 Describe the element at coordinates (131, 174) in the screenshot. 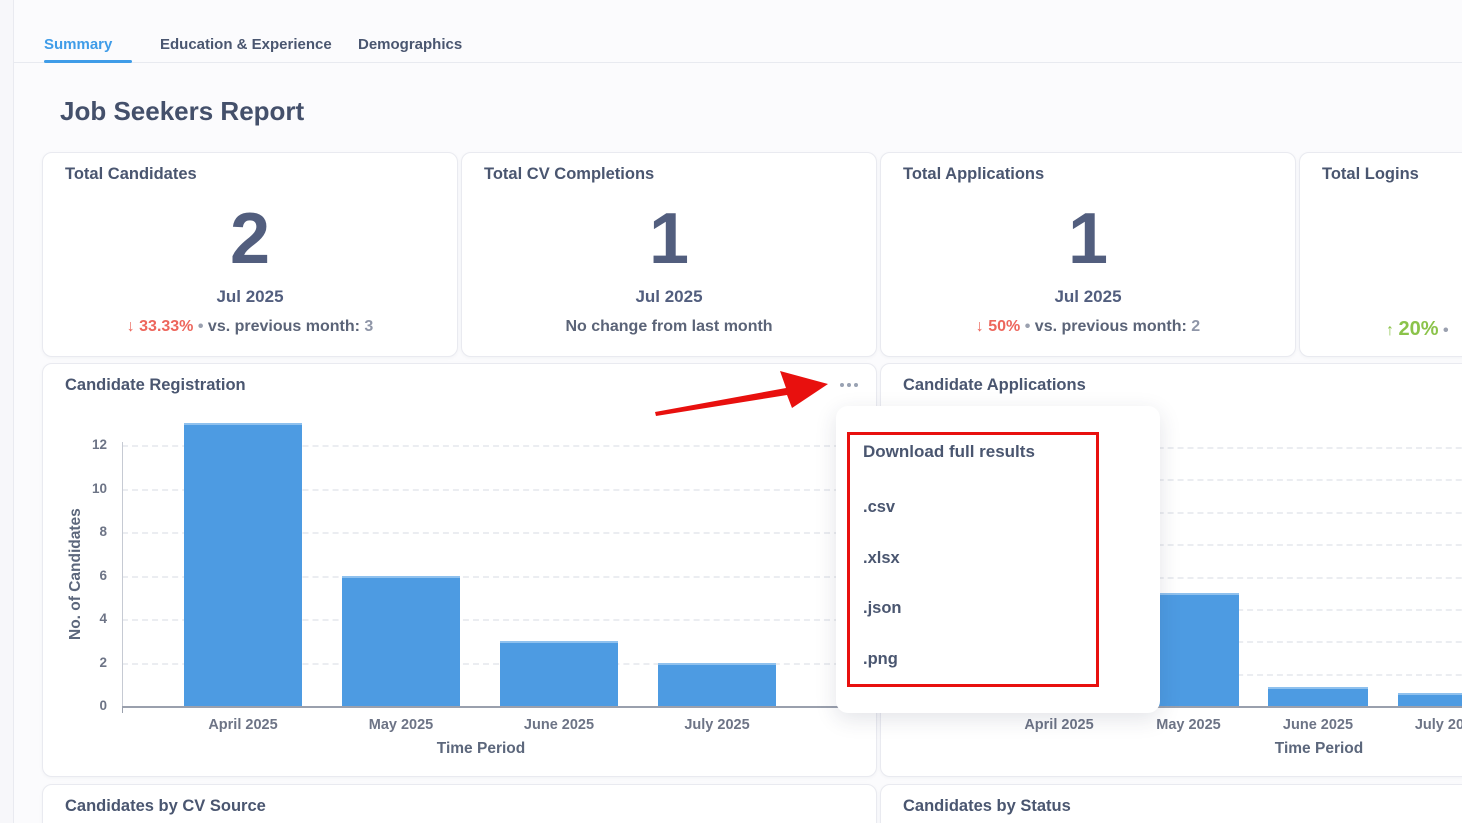

I see `kpi-title: Total Candidates` at that location.